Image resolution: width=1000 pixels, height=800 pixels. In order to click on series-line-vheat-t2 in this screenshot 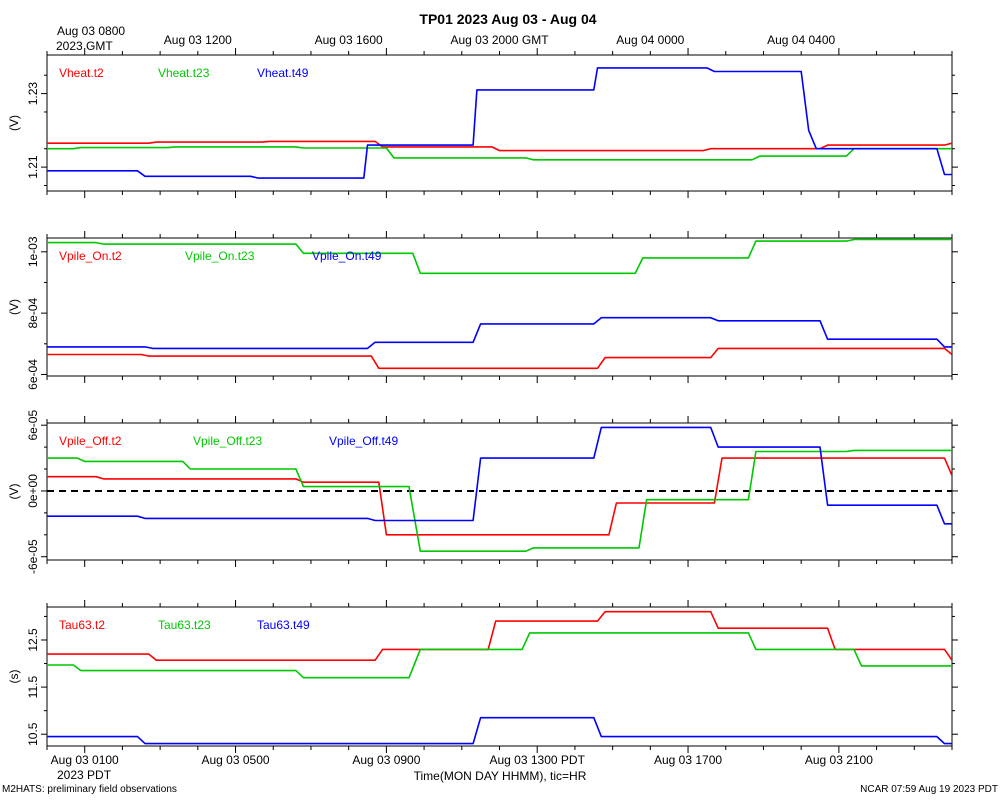, I will do `click(499, 146)`.